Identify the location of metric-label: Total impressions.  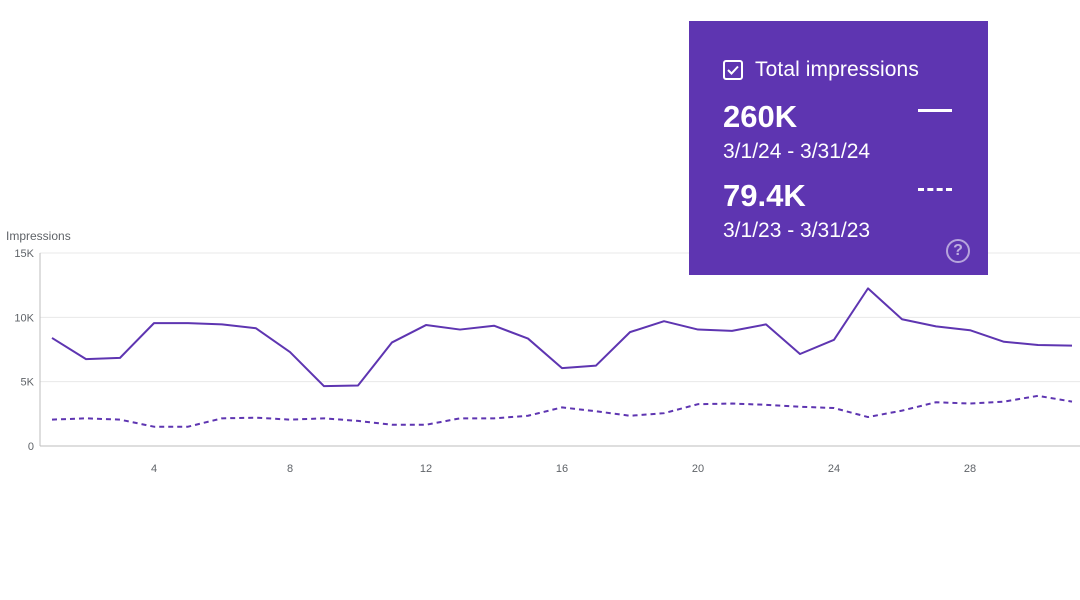
(837, 69).